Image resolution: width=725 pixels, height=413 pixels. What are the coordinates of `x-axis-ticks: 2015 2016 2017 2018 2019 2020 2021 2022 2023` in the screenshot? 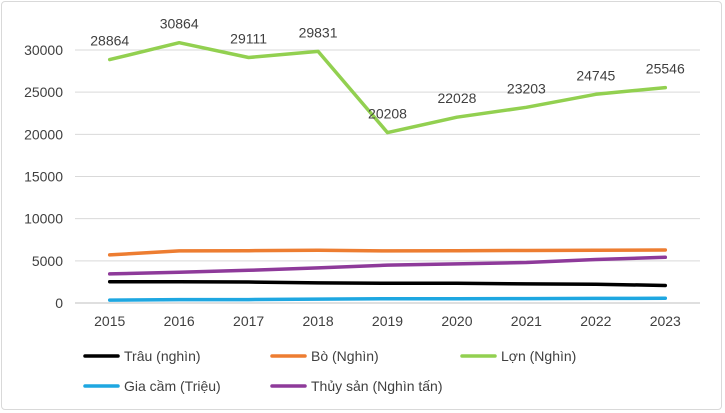 It's located at (387, 321).